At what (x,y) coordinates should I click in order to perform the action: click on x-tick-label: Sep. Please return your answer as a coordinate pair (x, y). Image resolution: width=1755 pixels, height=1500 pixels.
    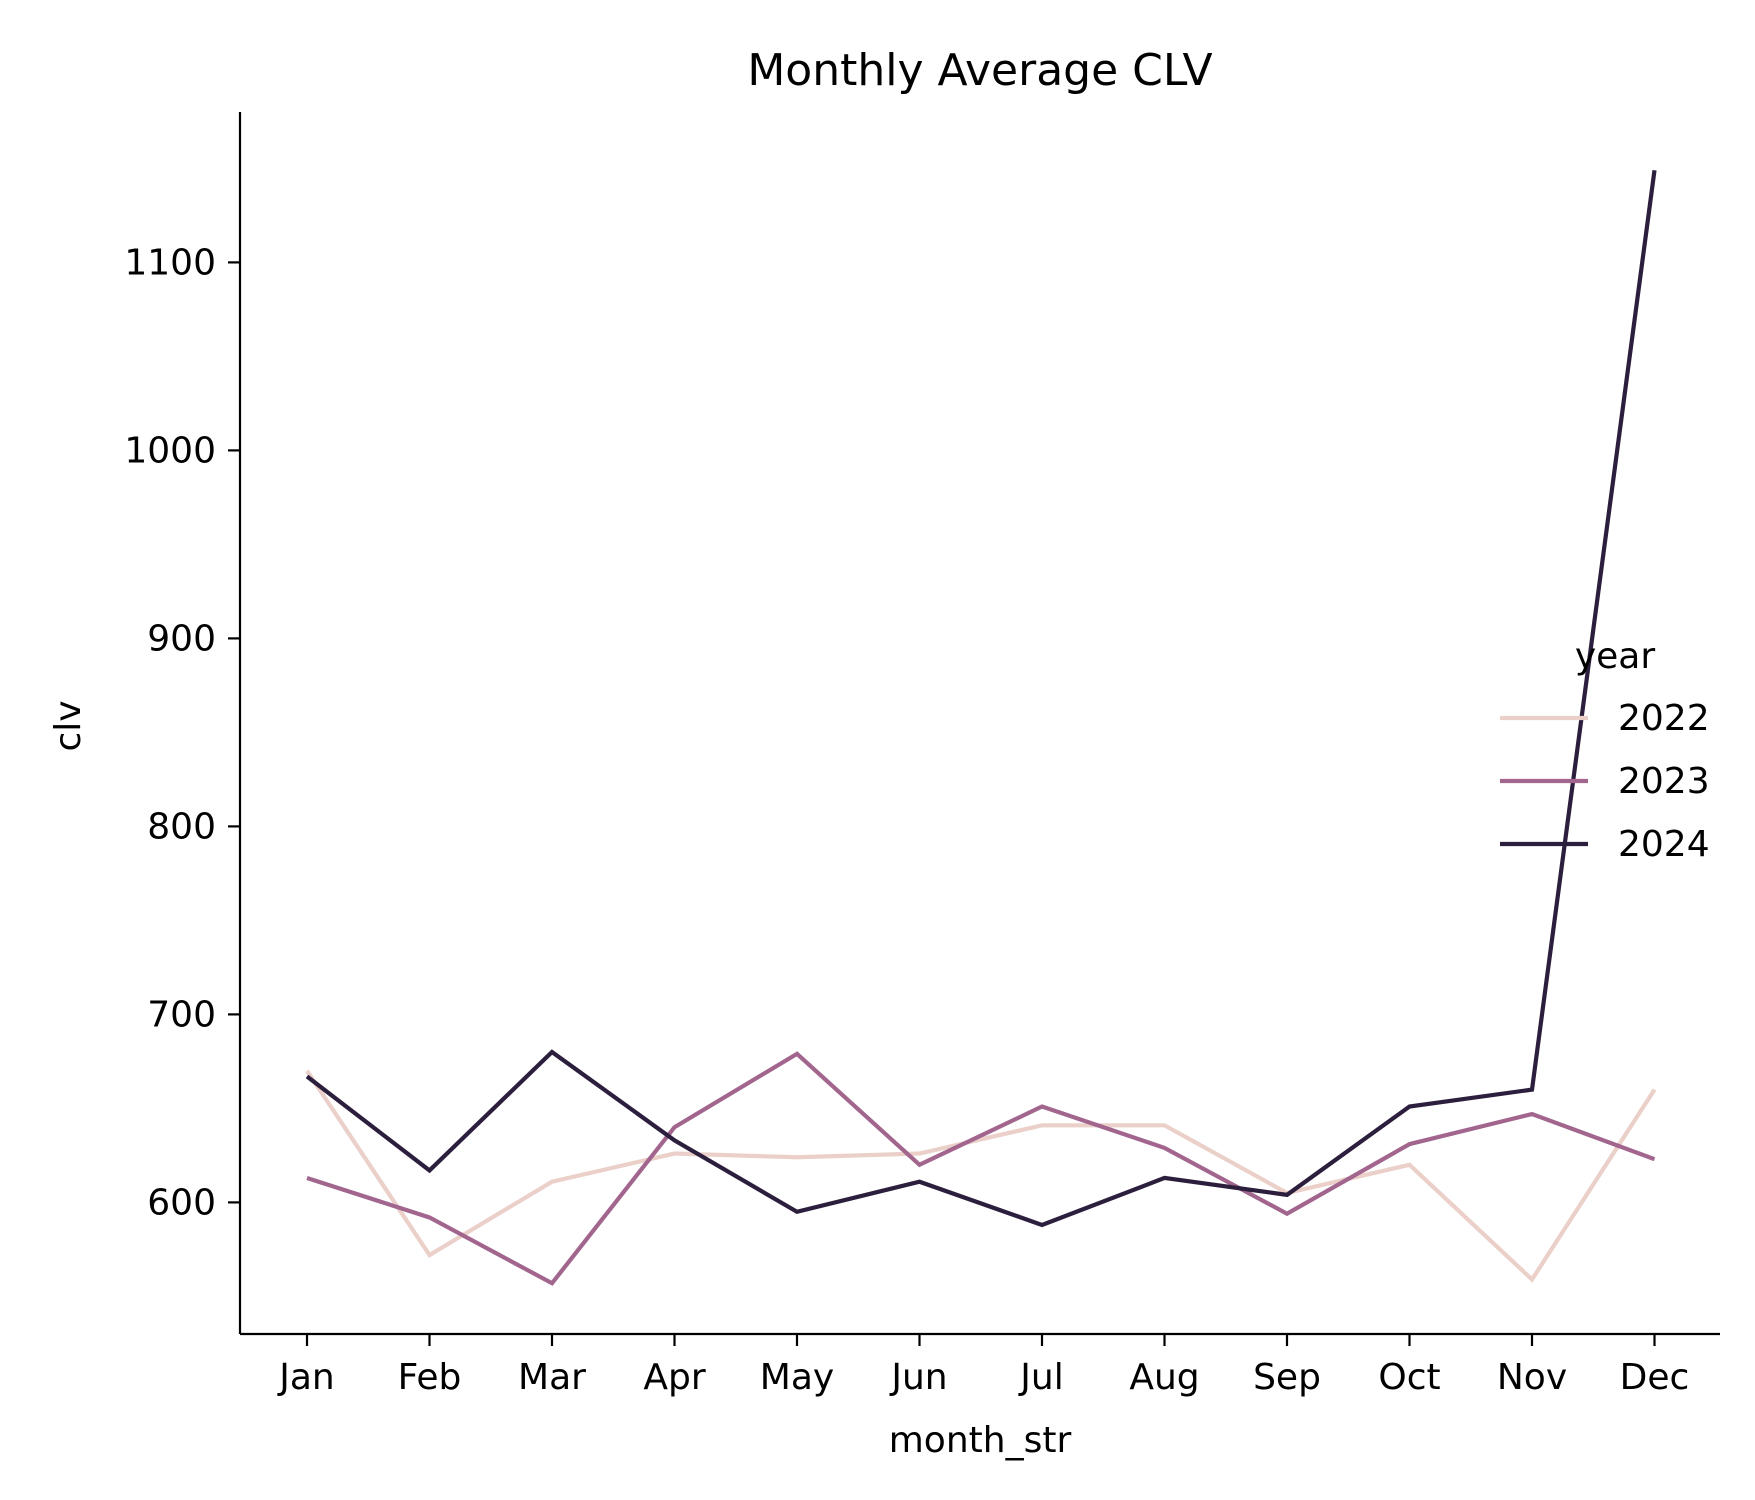
    Looking at the image, I should click on (1287, 1377).